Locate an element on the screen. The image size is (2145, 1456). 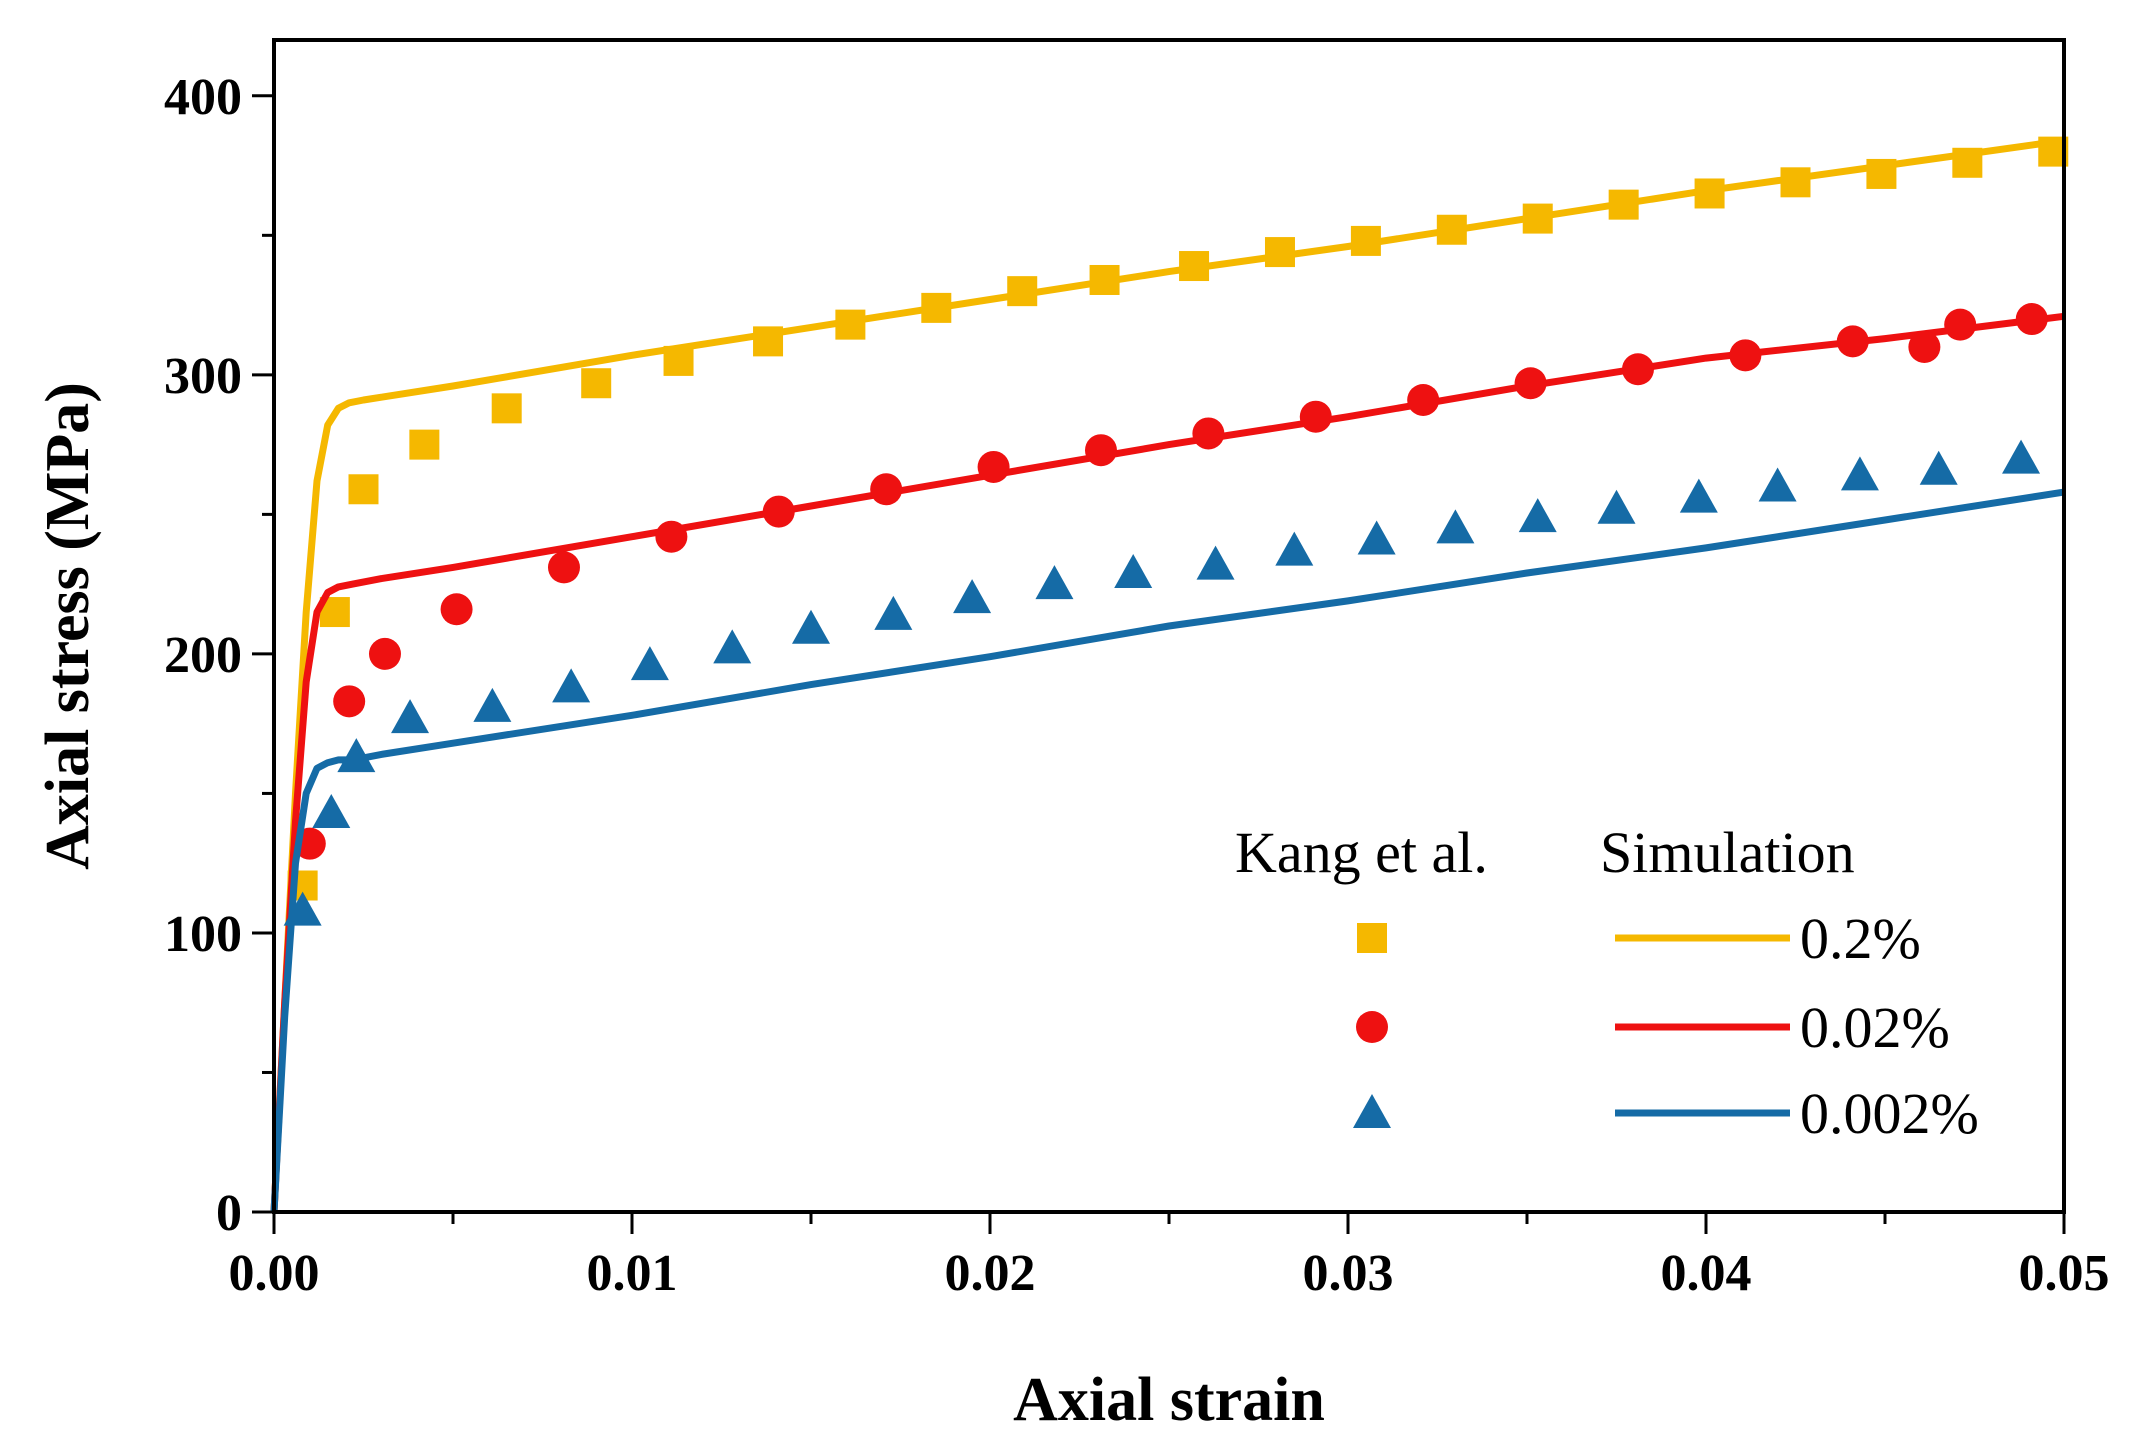
legend: Kang et al. Simulation 0.2% 0.02% 0.002% is located at coordinates (1607, 983).